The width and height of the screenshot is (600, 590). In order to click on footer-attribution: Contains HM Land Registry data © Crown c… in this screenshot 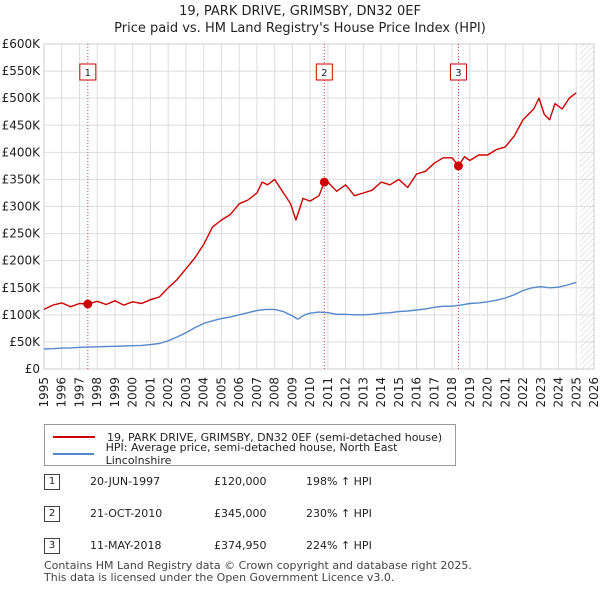, I will do `click(258, 572)`.